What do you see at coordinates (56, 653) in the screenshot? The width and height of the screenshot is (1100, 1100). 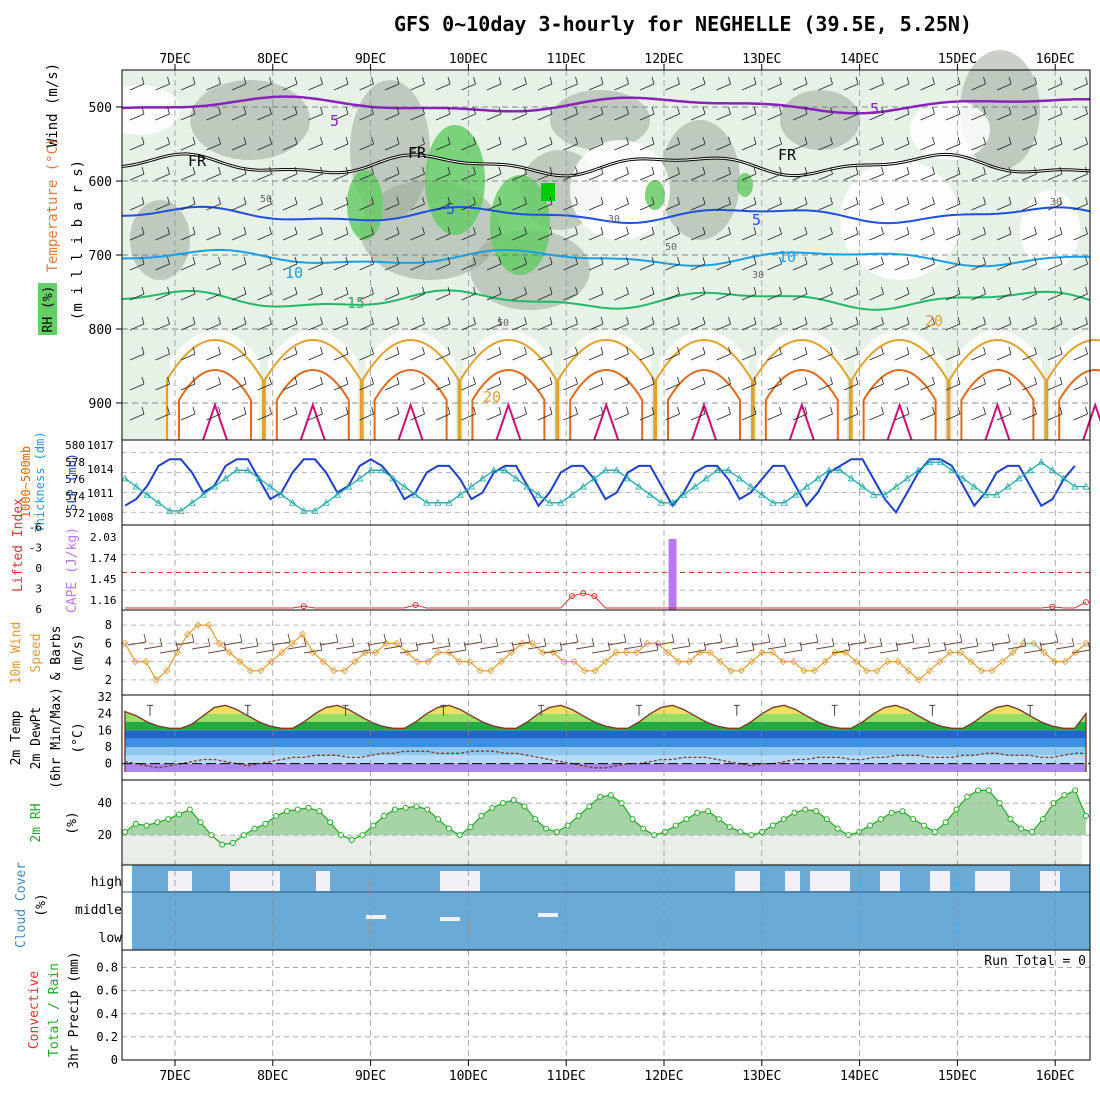 I see `wind-axis-label-3: & Barbs` at bounding box center [56, 653].